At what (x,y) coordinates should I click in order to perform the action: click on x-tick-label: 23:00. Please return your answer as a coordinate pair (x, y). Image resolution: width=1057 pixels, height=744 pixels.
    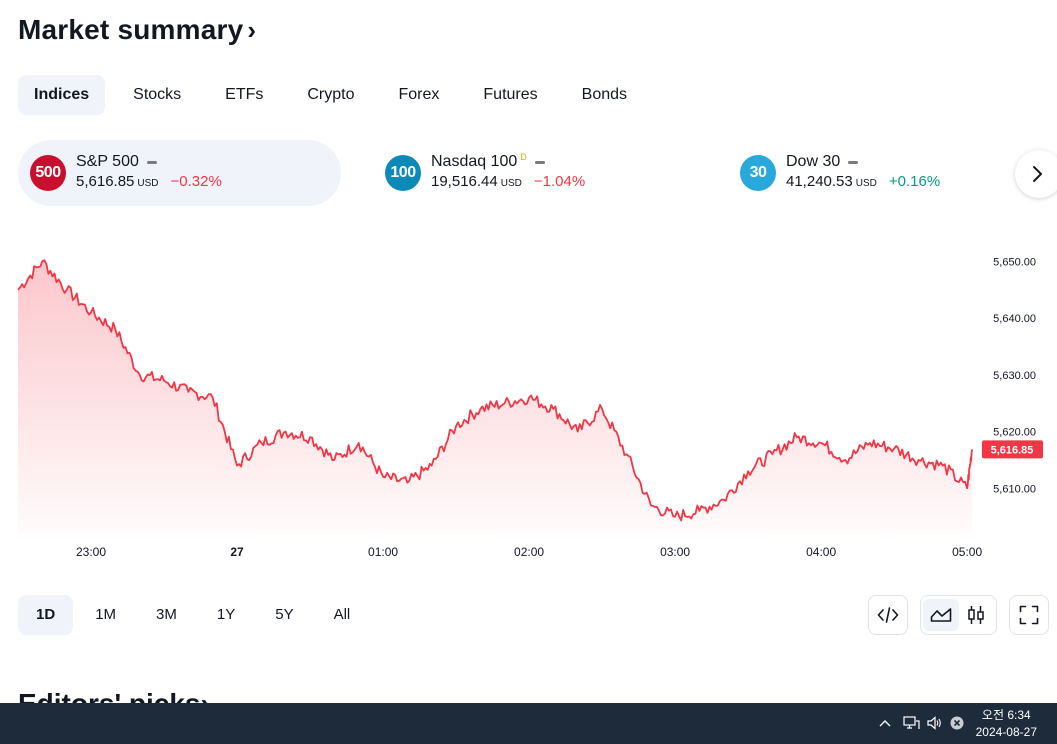
    Looking at the image, I should click on (91, 552).